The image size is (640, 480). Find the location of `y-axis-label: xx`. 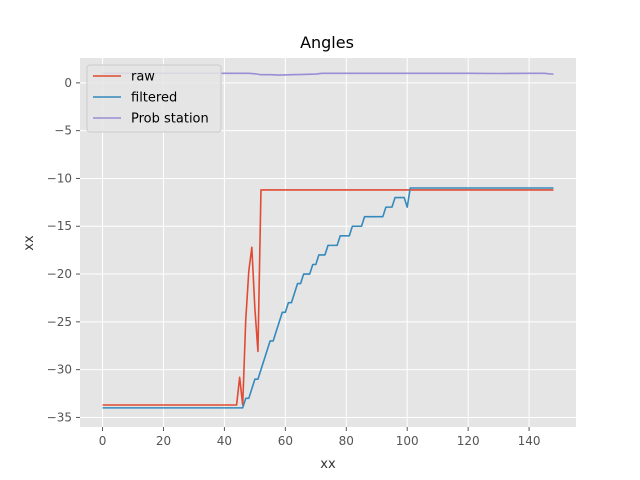

y-axis-label: xx is located at coordinates (29, 243).